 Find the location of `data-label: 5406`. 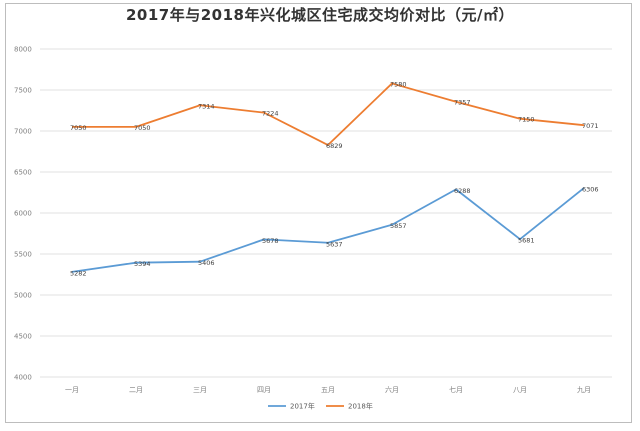

data-label: 5406 is located at coordinates (206, 263).